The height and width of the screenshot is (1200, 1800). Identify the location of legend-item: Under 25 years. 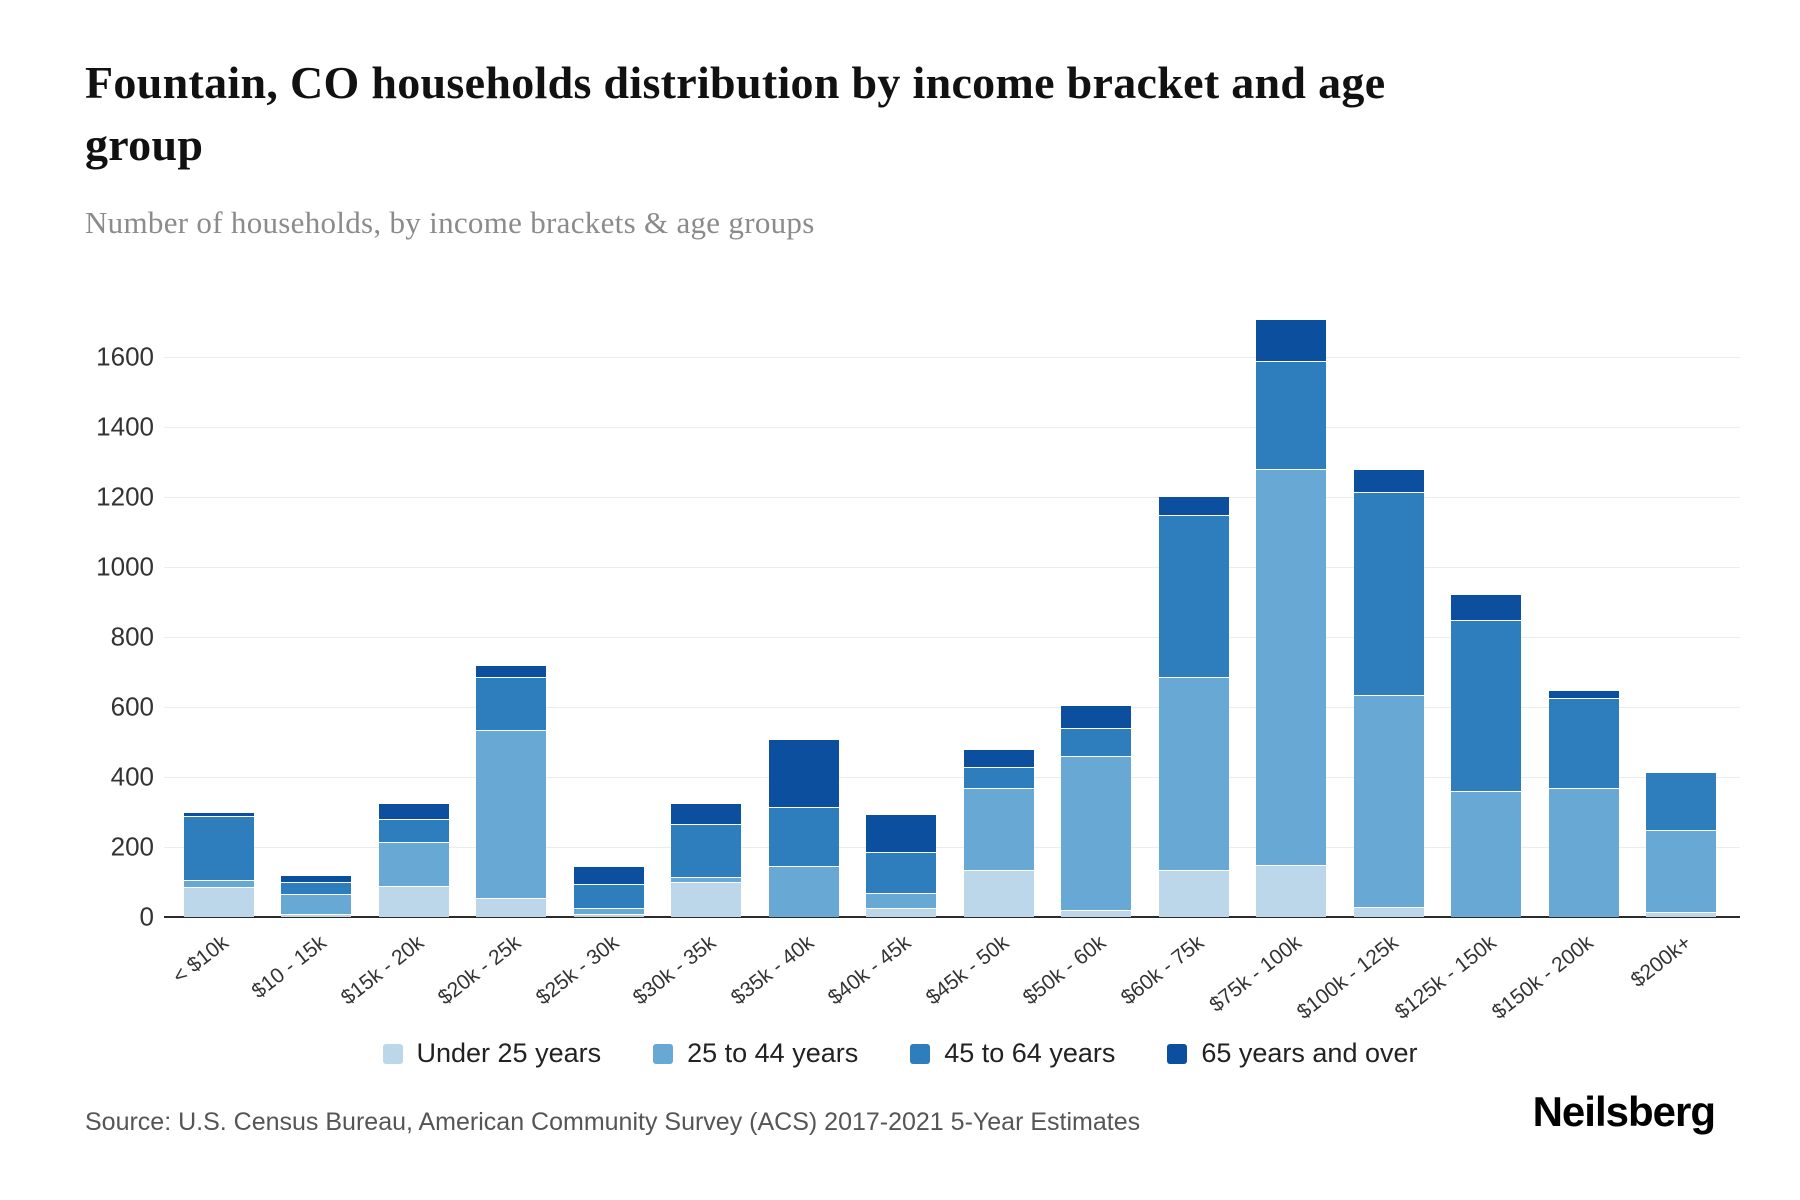
(491, 1053).